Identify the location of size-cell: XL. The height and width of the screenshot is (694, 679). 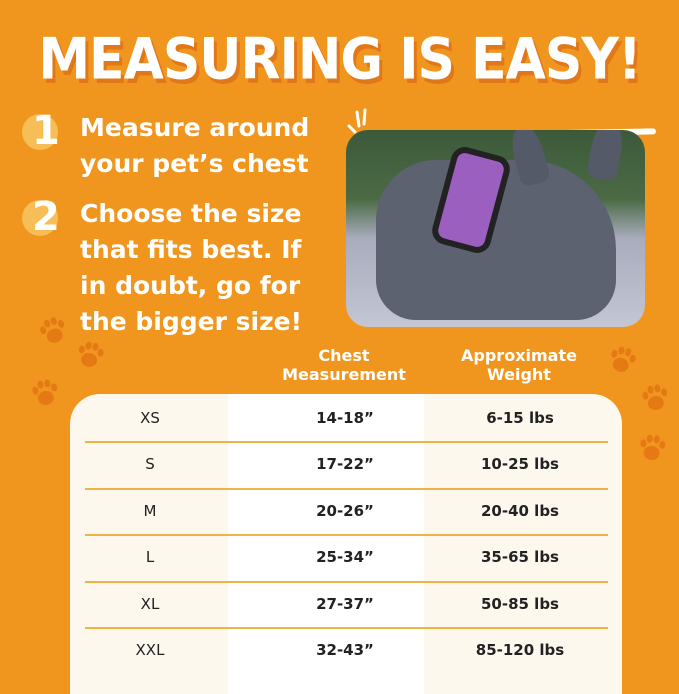
(150, 603).